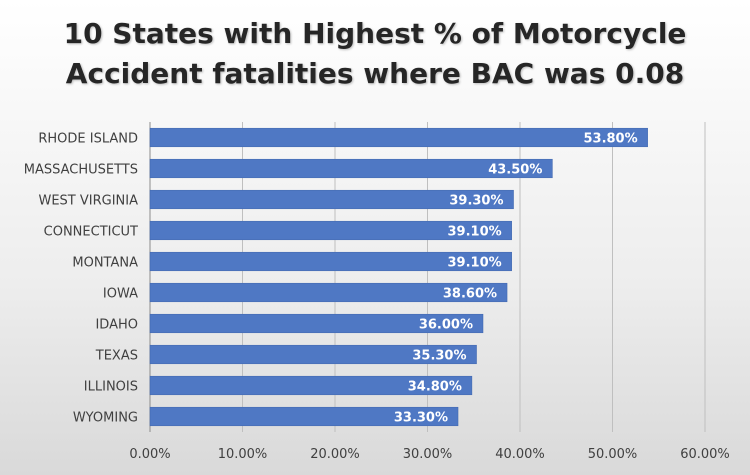 The width and height of the screenshot is (750, 475). I want to click on category-label: WEST VIRGINIA, so click(88, 201).